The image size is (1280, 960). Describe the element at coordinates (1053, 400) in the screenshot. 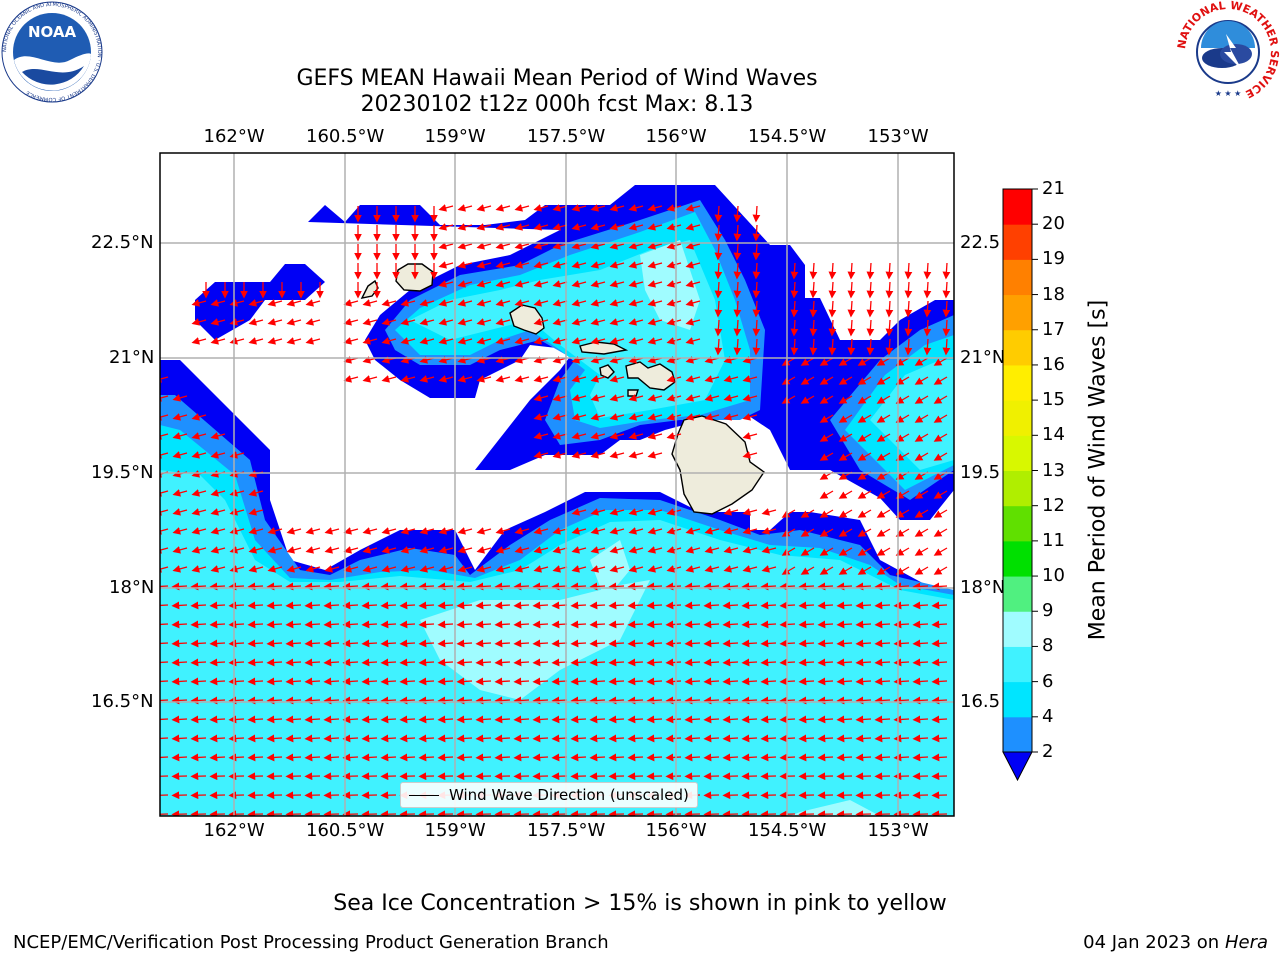

I see `colorbar-tick-label-10: 15` at that location.